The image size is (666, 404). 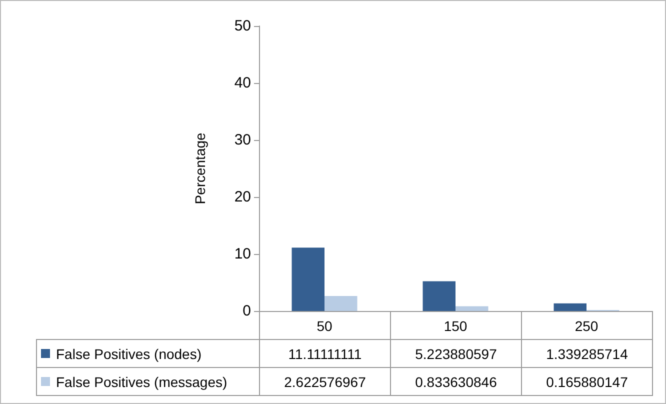 I want to click on y-tick-label: 50, so click(x=242, y=26).